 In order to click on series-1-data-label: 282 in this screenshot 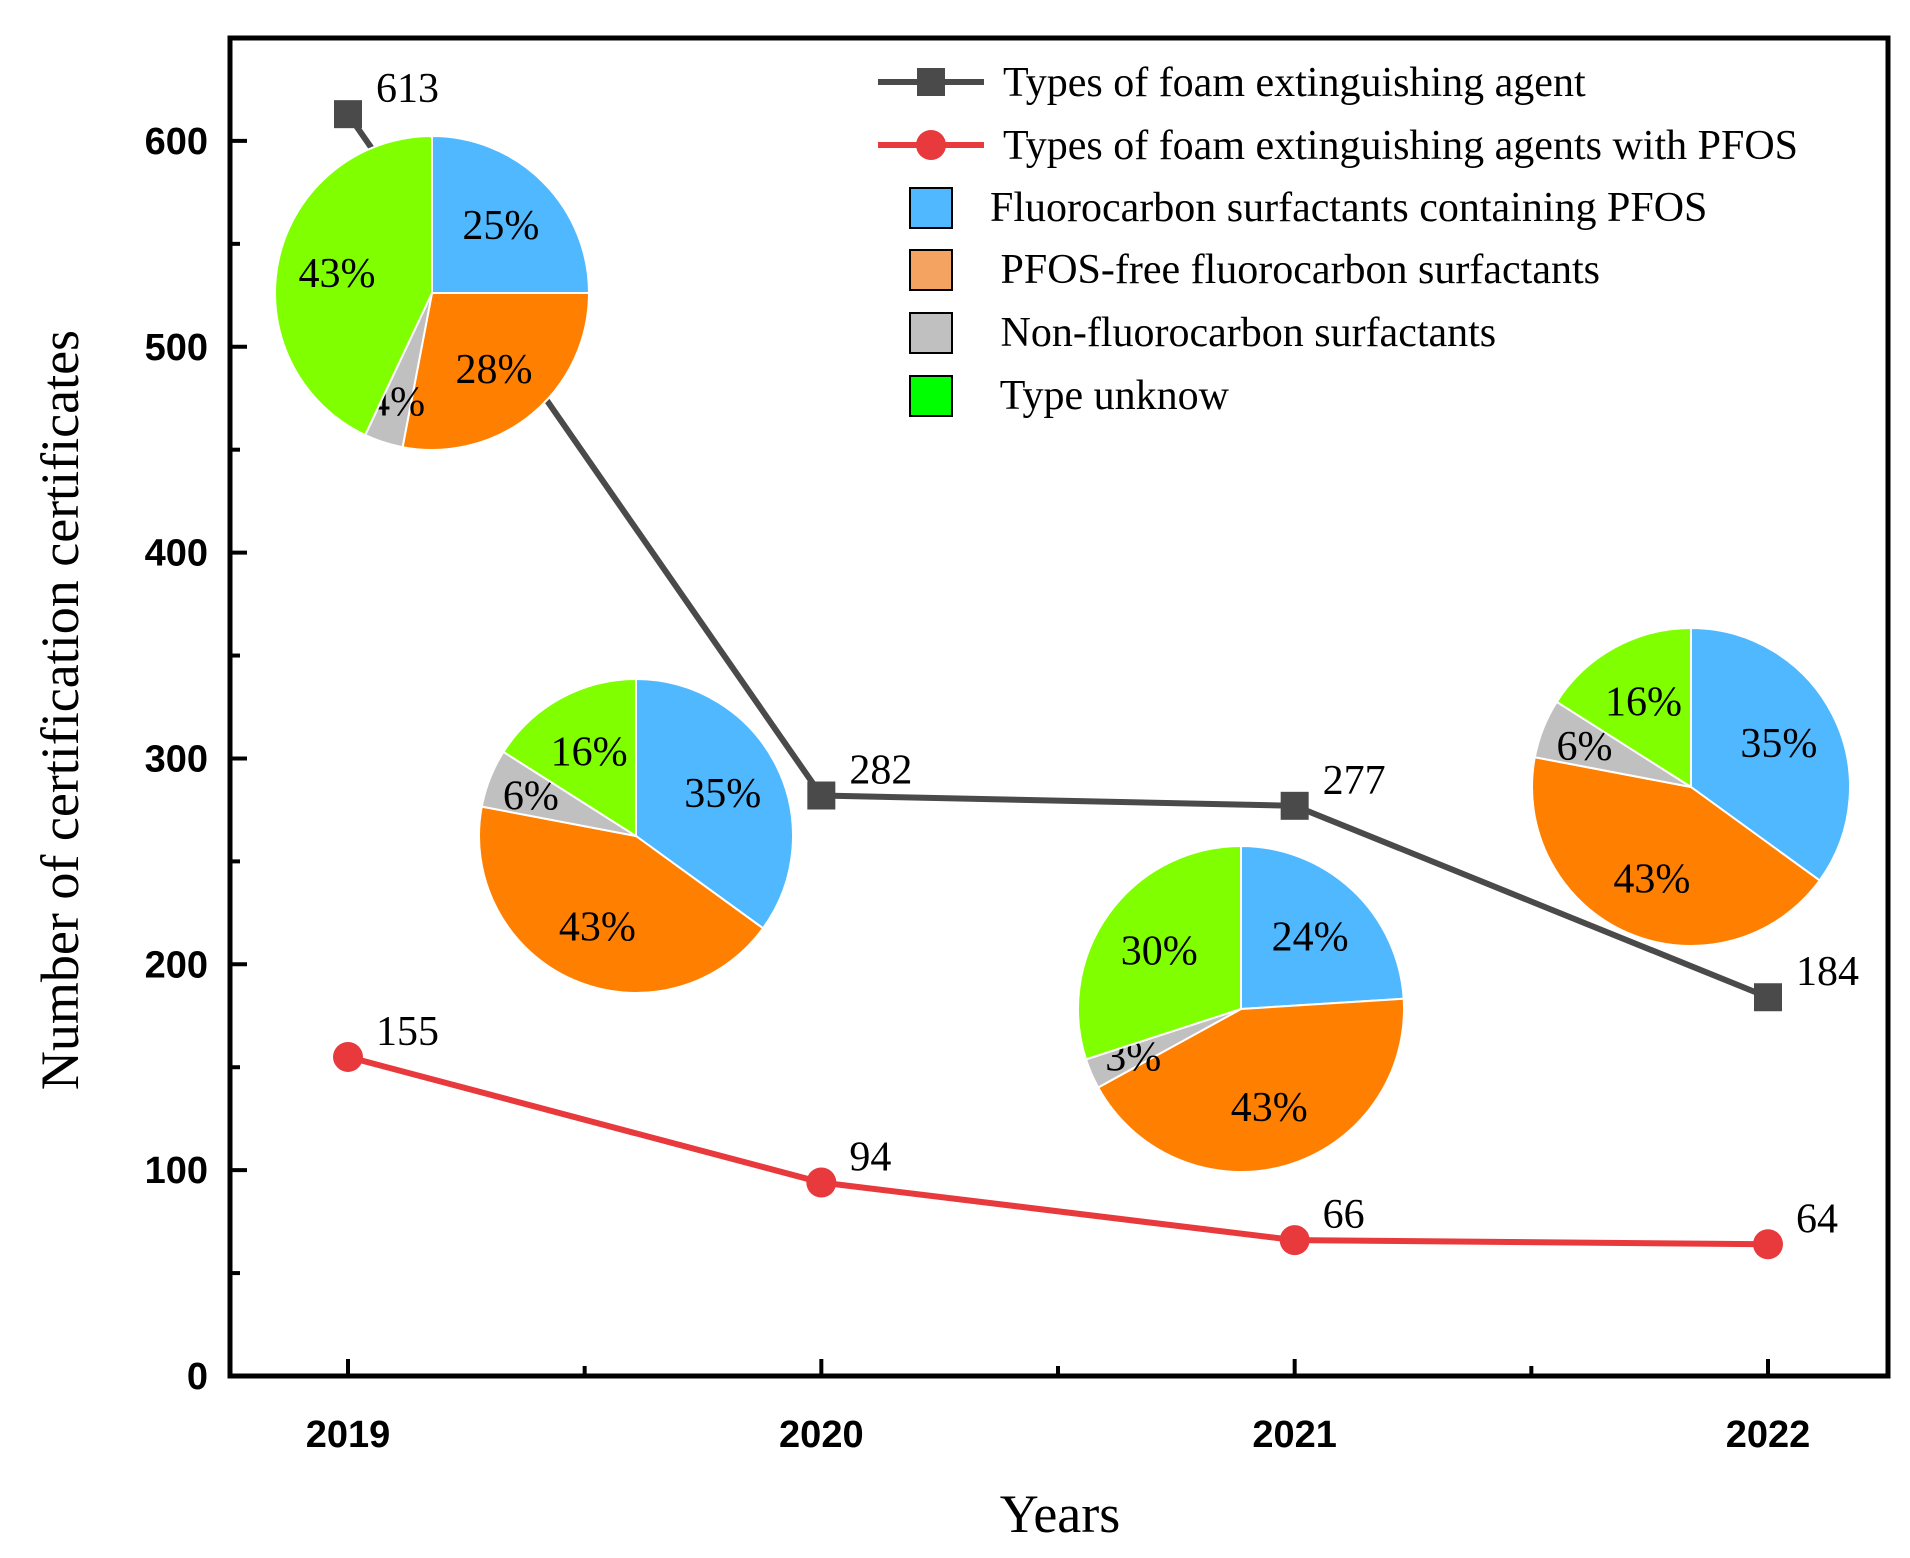, I will do `click(880, 771)`.